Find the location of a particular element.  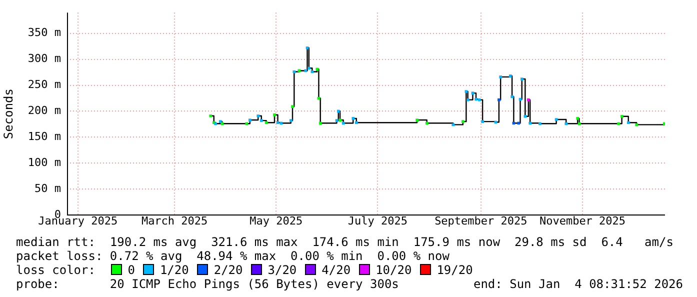

text: end: Sun Jan 4 08:31:52 2026 is located at coordinates (578, 284).